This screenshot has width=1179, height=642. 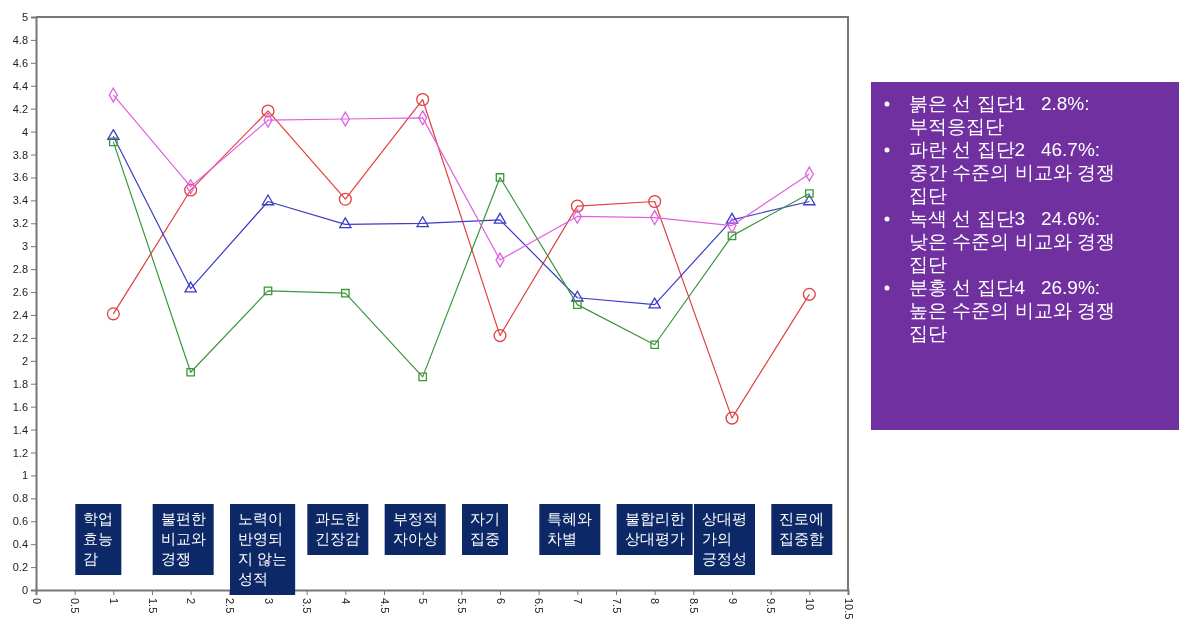 I want to click on y-tick-label: 4.8, so click(x=20, y=39).